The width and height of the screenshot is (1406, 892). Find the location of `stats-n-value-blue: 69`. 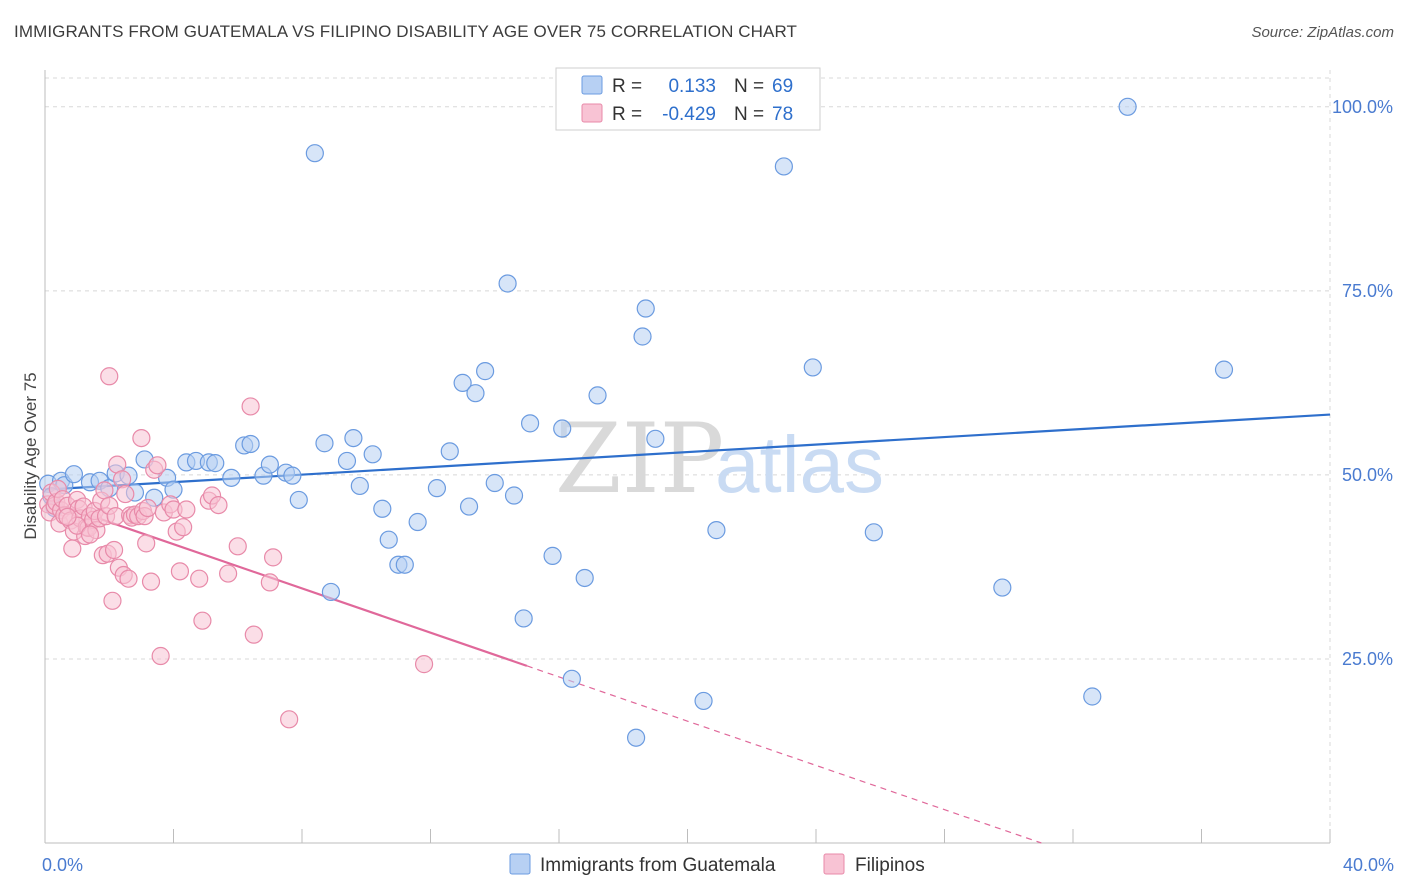

stats-n-value-blue: 69 is located at coordinates (782, 86).